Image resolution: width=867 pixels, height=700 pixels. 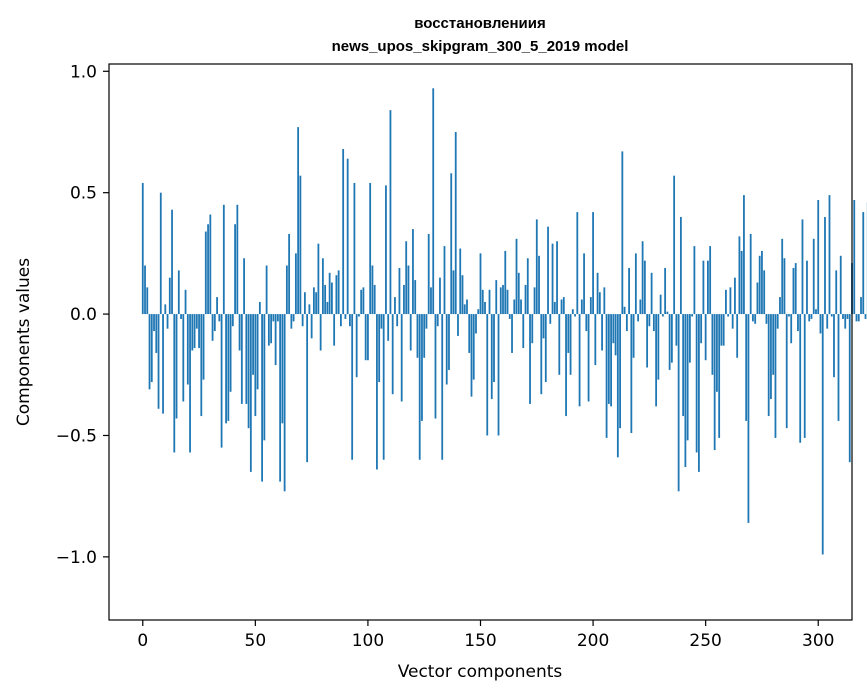 I want to click on x-tick-label: 0, so click(x=142, y=641).